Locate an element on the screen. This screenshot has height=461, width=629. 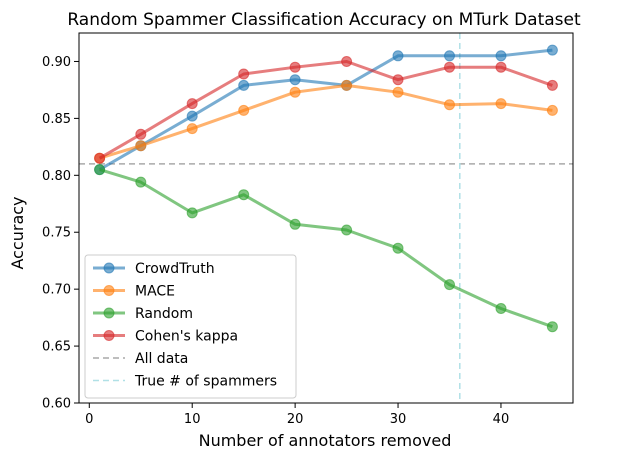
y-tick-label: 0.60 is located at coordinates (56, 404).